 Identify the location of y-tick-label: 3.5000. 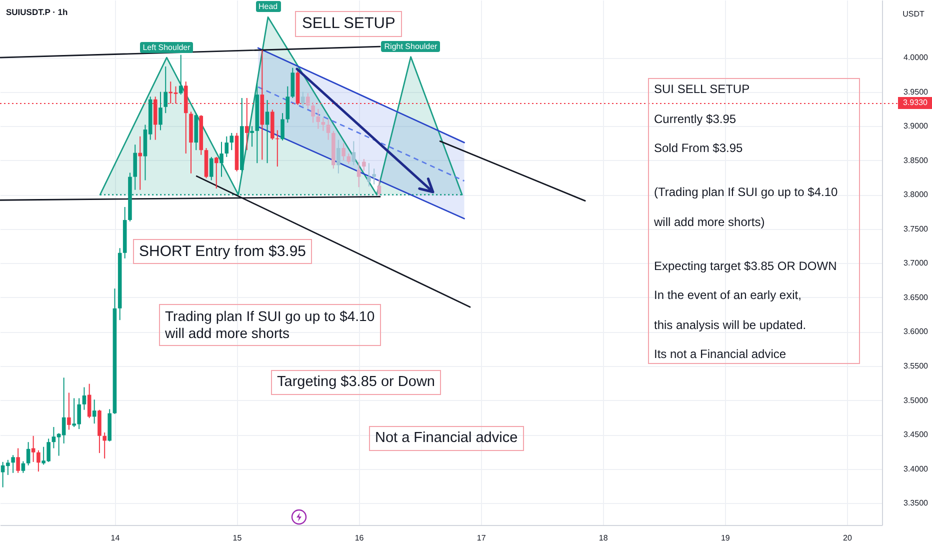
(916, 400).